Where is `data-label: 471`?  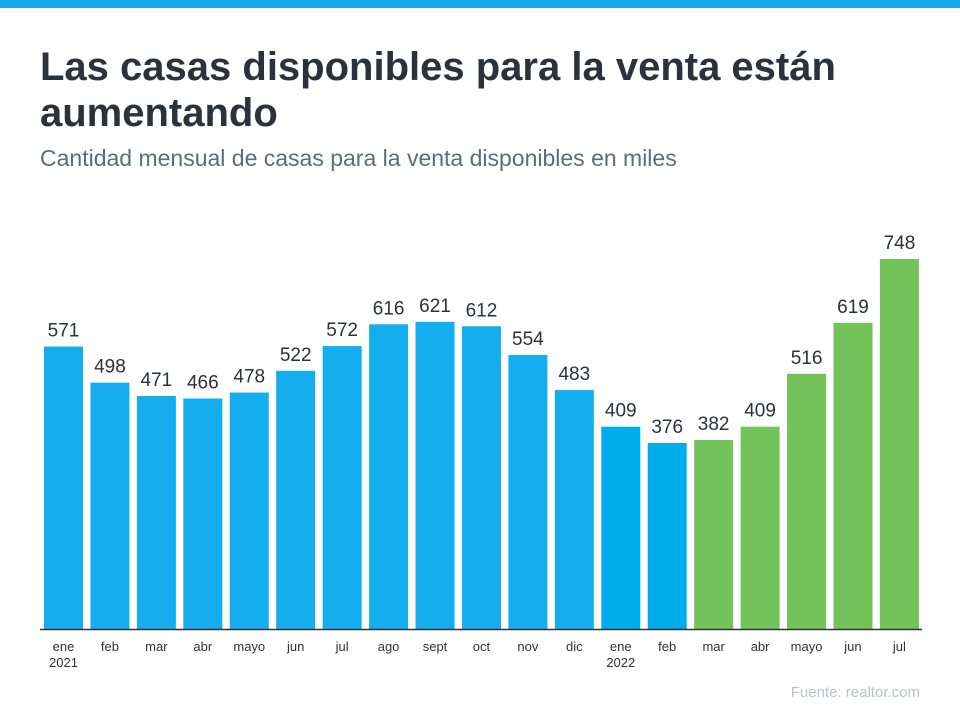 data-label: 471 is located at coordinates (157, 380).